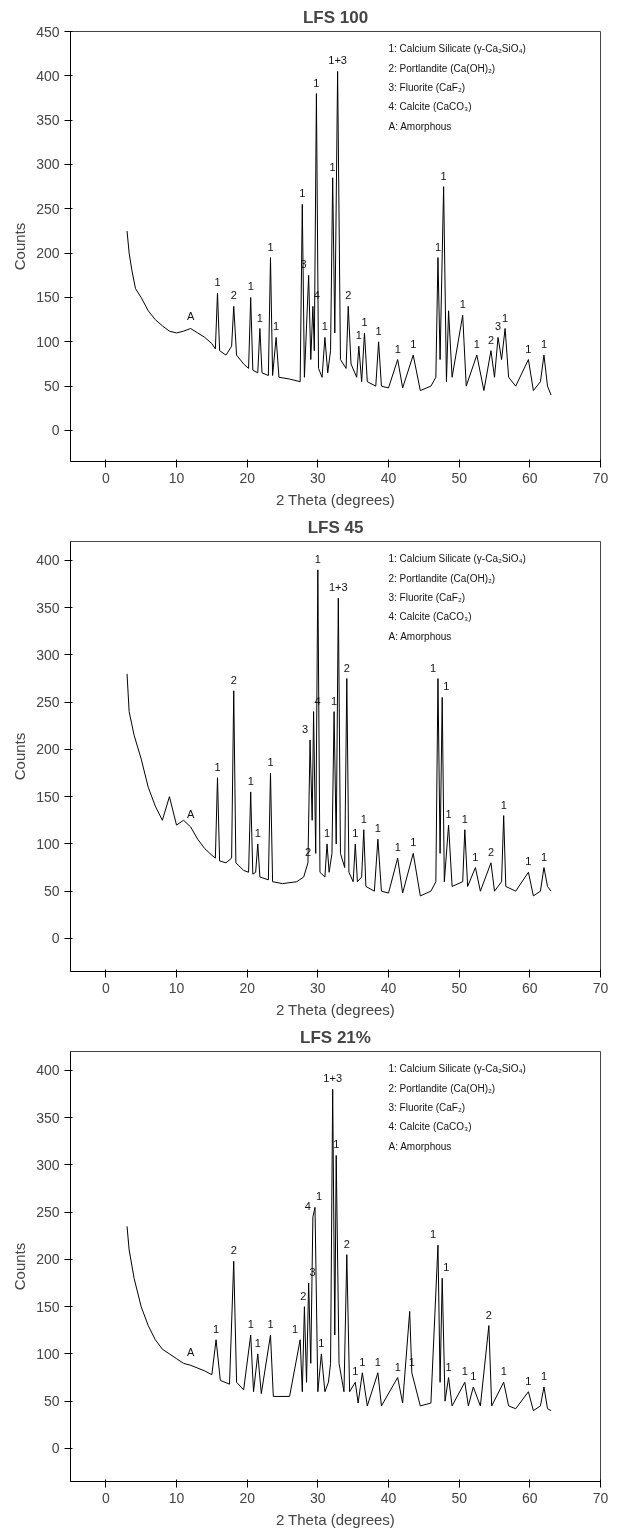 This screenshot has width=625, height=1538. What do you see at coordinates (20, 1266) in the screenshot?
I see `y-axis-title: Counts` at bounding box center [20, 1266].